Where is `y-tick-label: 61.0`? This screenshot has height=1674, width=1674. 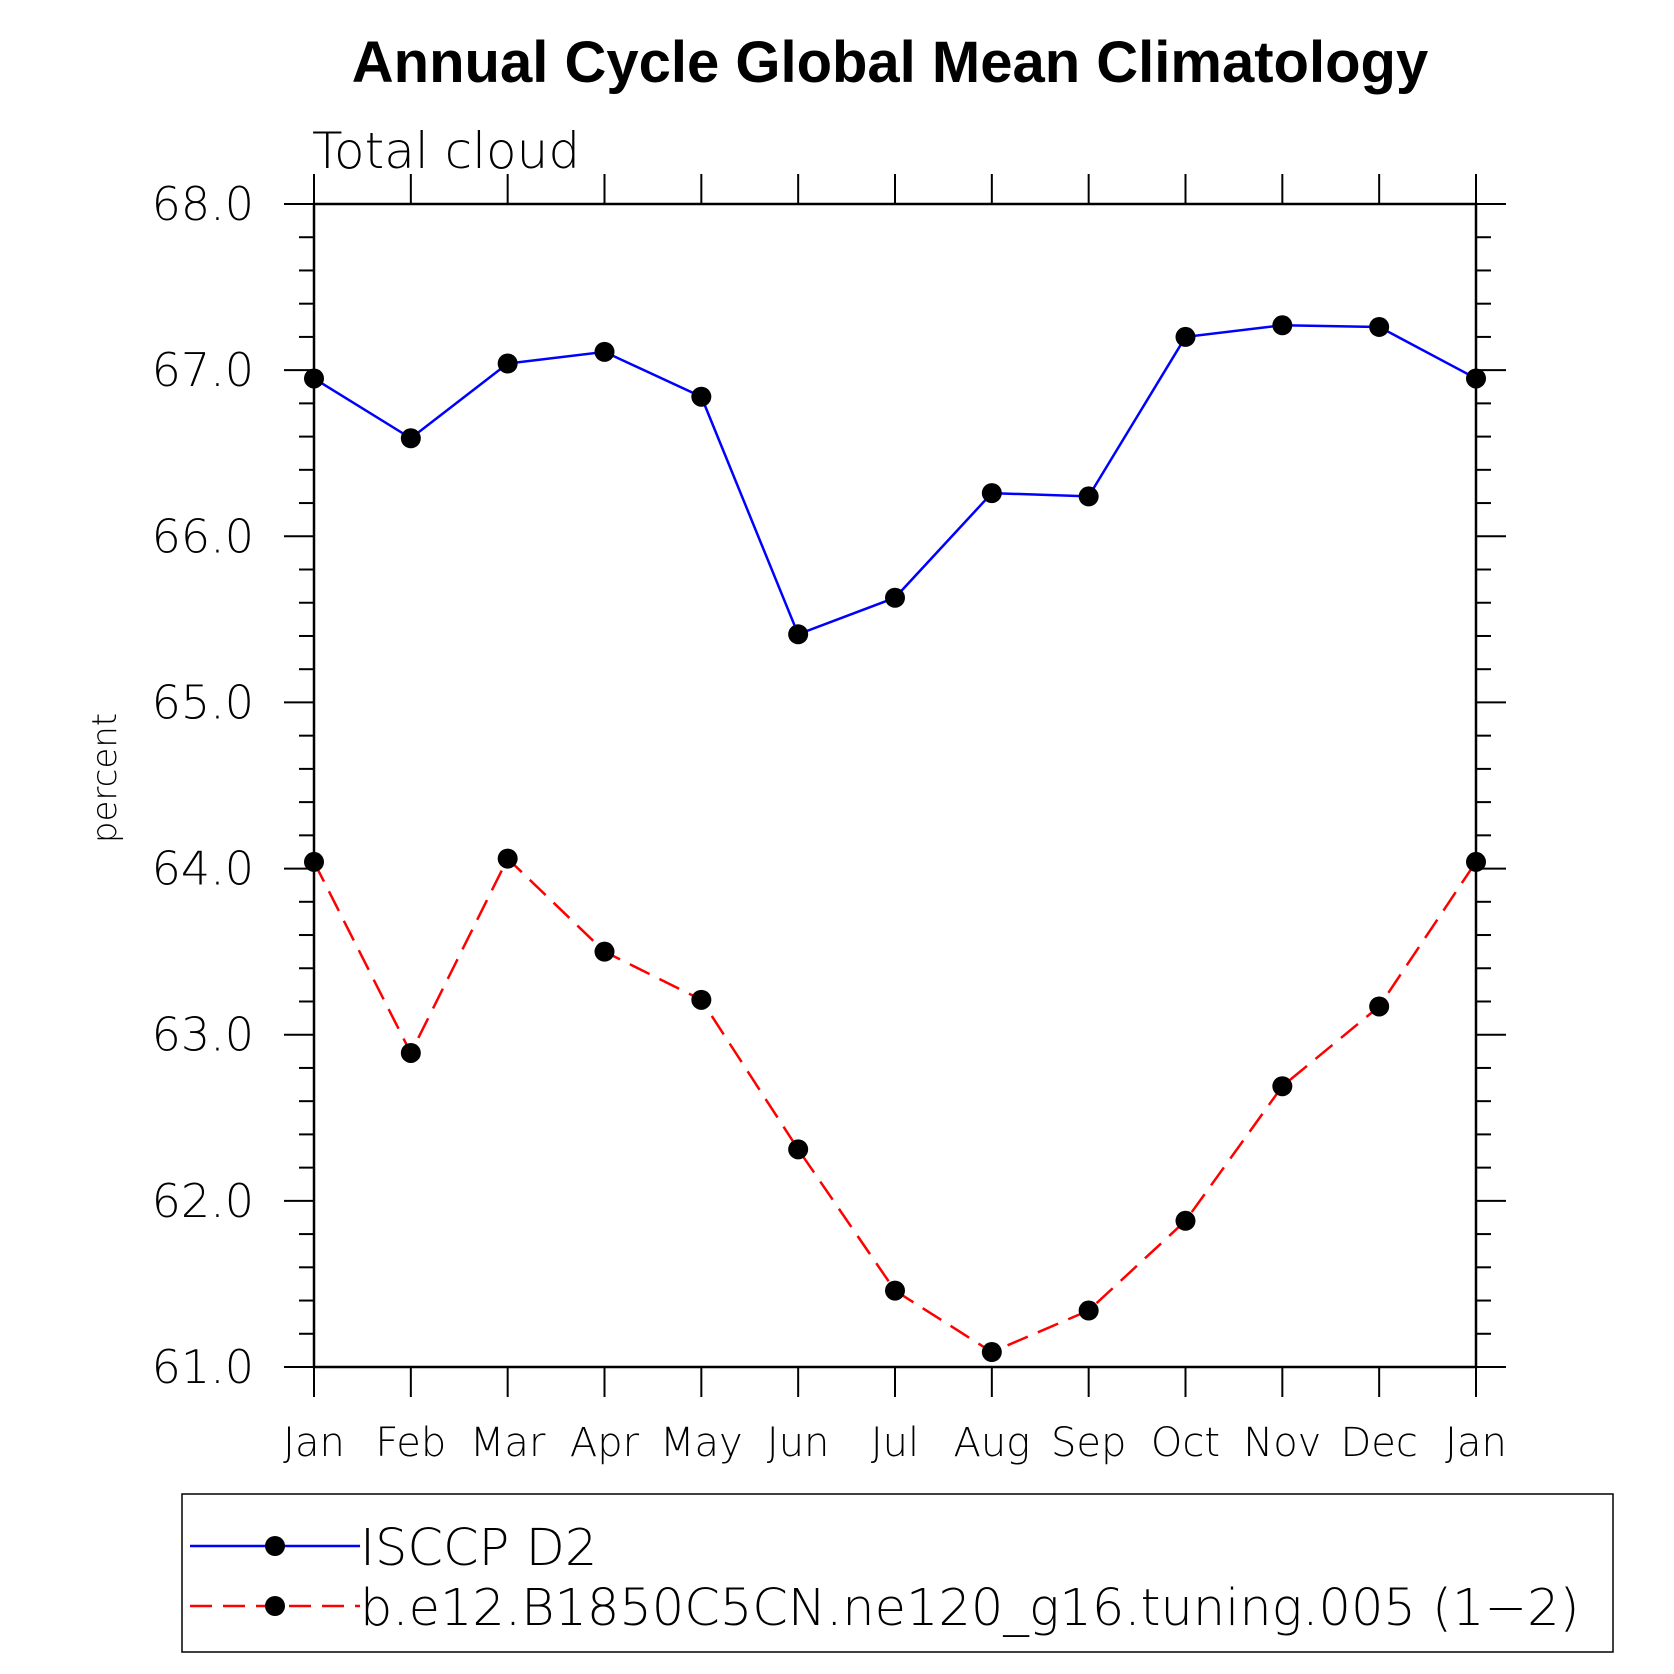
y-tick-label: 61.0 is located at coordinates (203, 1367).